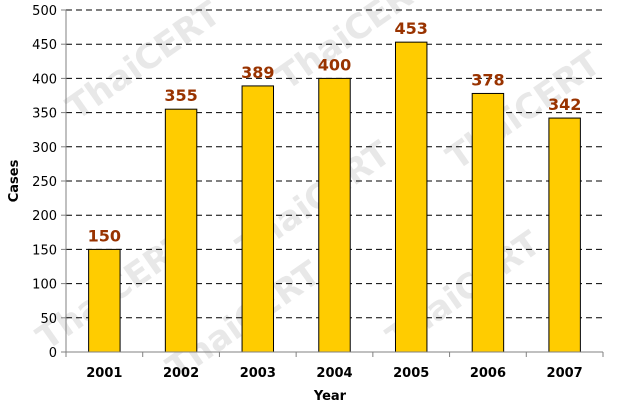 The width and height of the screenshot is (623, 409). Describe the element at coordinates (44, 216) in the screenshot. I see `y-tick-label: 200` at that location.